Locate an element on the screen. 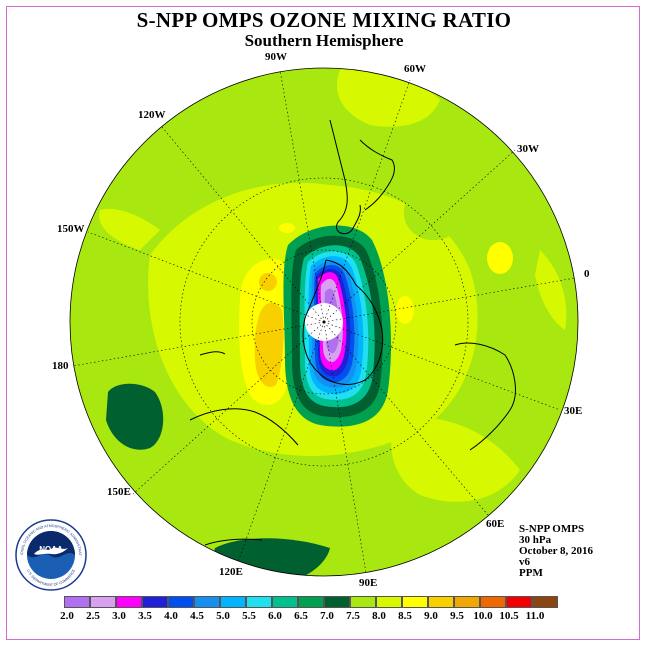  info-units: PPM is located at coordinates (531, 573).